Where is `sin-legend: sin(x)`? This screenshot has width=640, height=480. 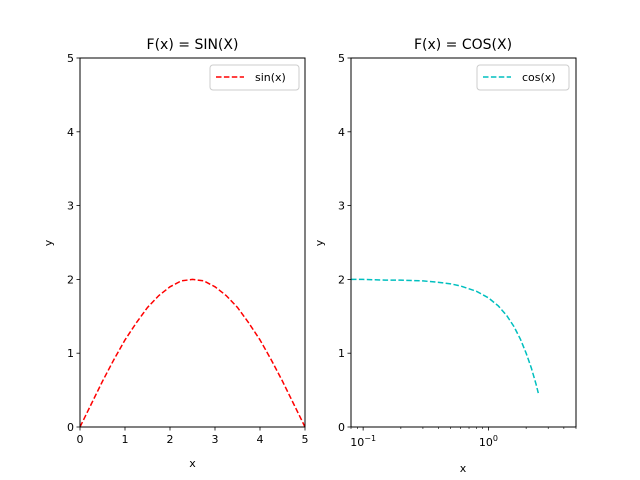 sin-legend: sin(x) is located at coordinates (254, 77).